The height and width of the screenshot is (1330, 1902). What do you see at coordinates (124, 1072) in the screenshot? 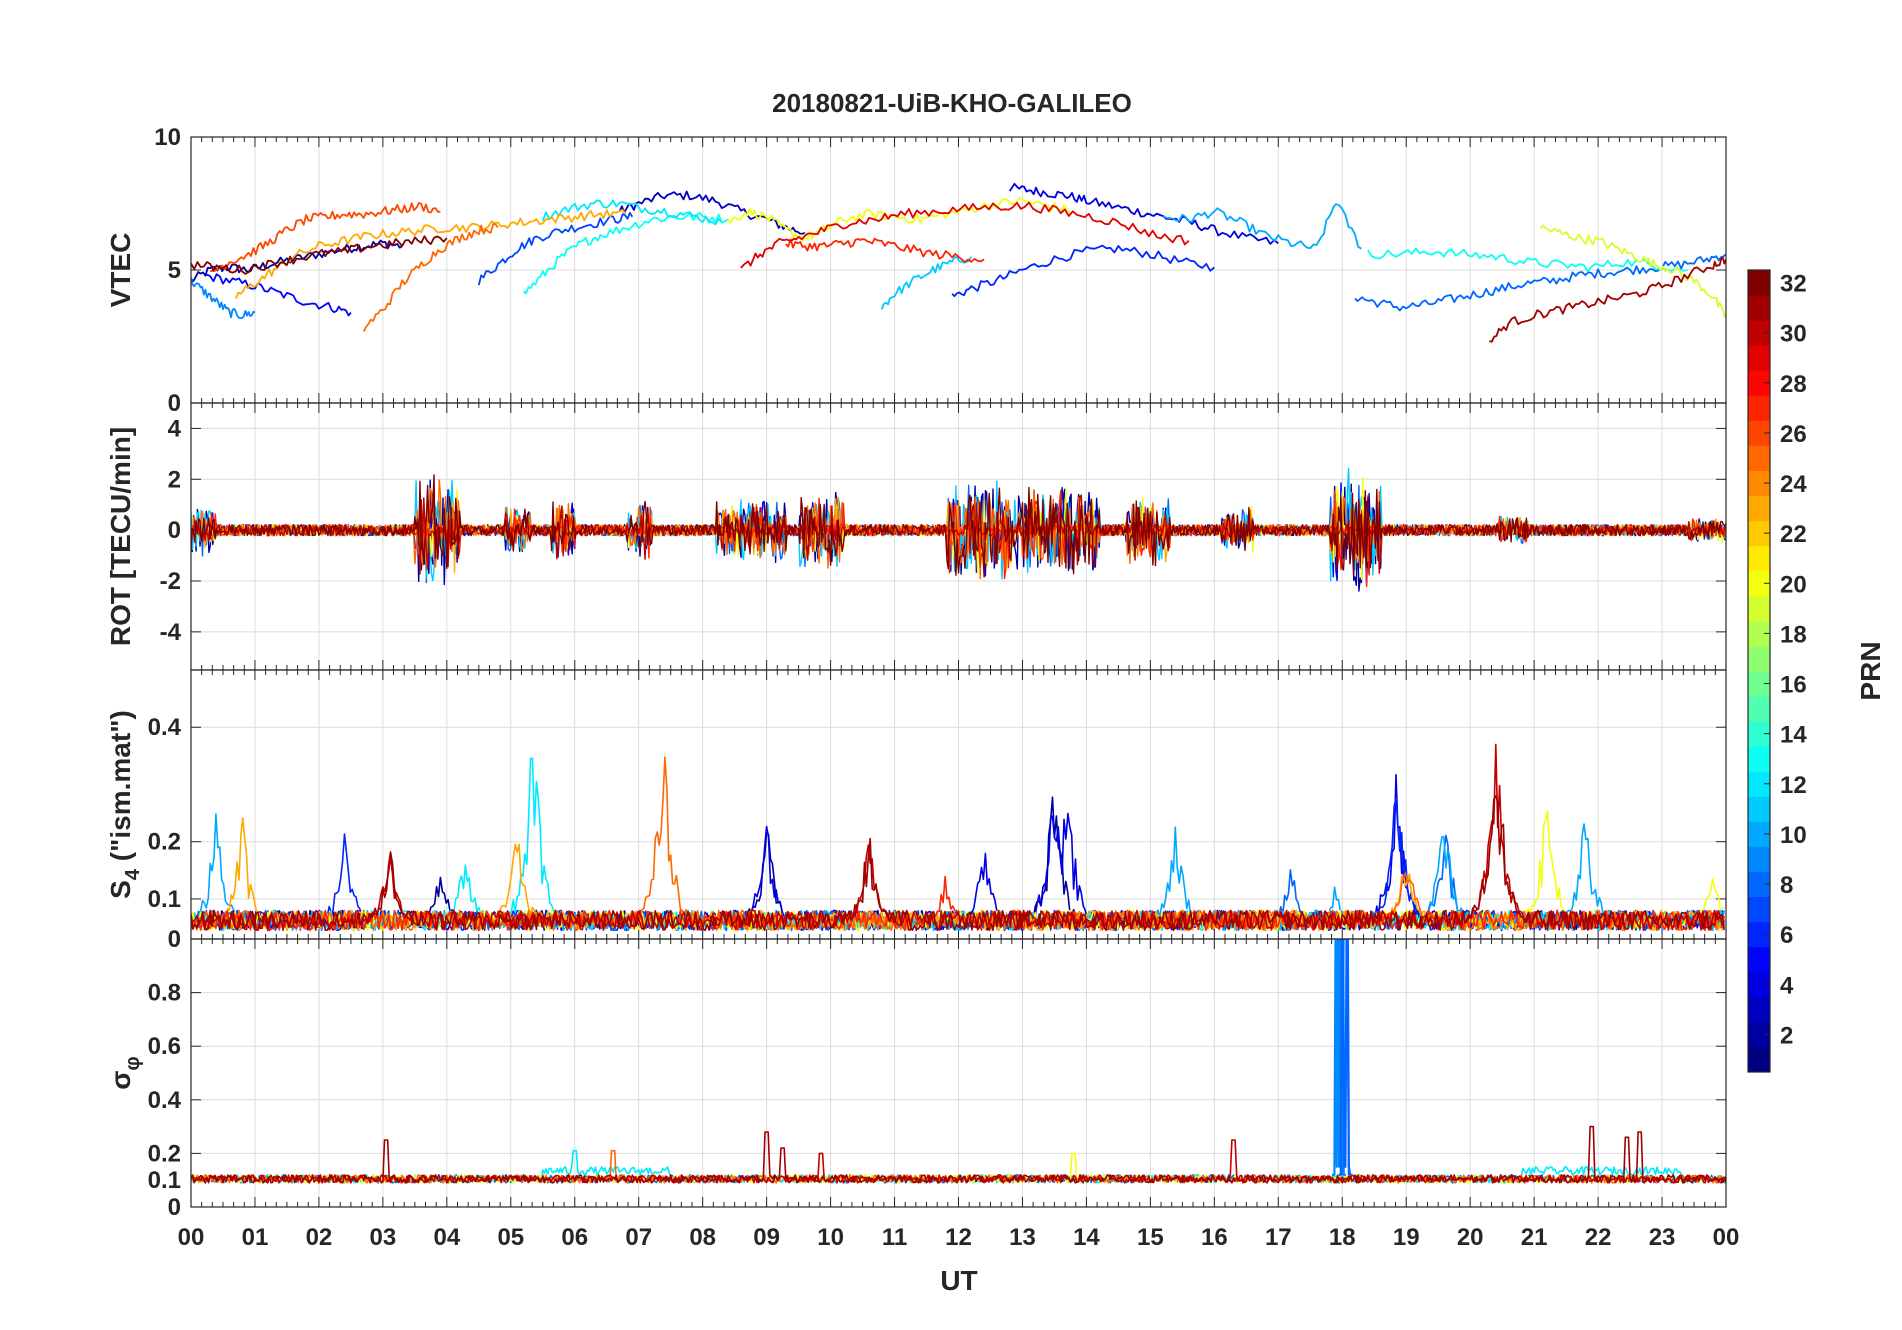
I see `sigma_phi-y-label: σφ` at bounding box center [124, 1072].